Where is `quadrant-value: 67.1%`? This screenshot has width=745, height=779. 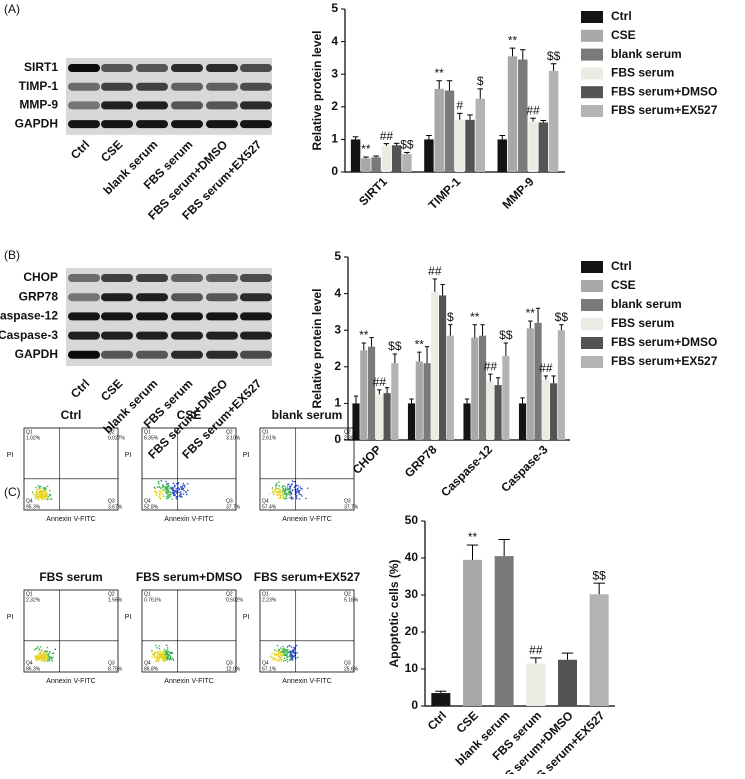
quadrant-value: 67.1% is located at coordinates (269, 669).